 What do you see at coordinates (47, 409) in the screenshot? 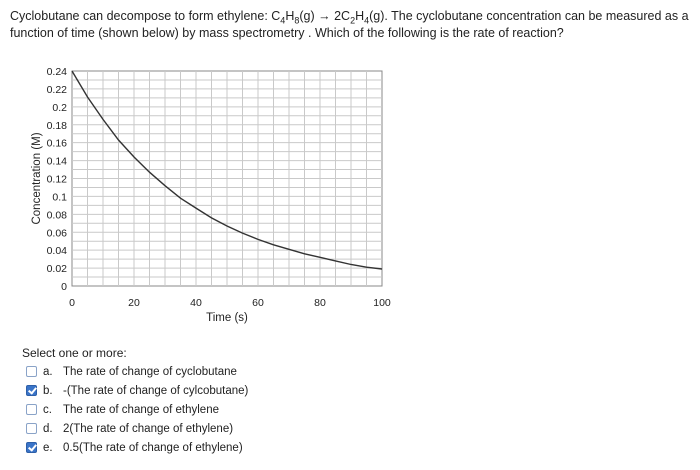
I see `option-letter: c.` at bounding box center [47, 409].